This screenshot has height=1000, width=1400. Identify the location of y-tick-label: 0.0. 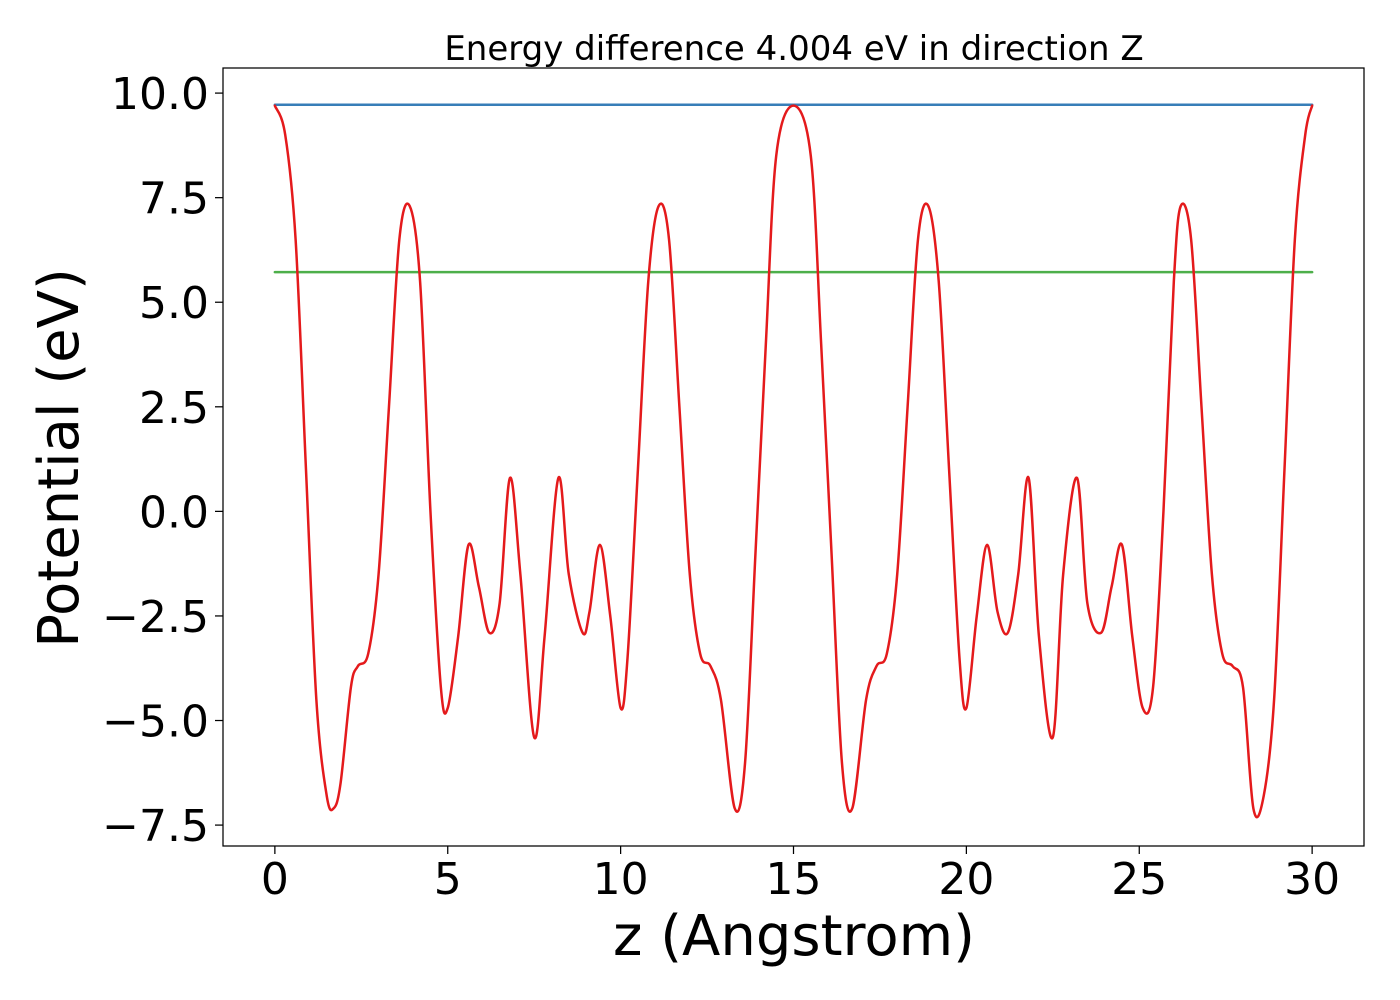
(174, 512).